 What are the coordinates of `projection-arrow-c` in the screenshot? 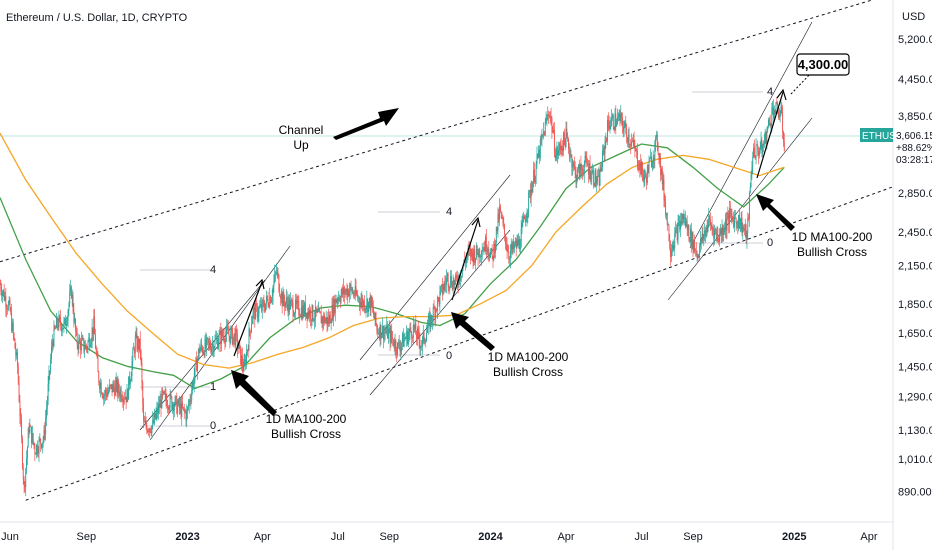 It's located at (770, 135).